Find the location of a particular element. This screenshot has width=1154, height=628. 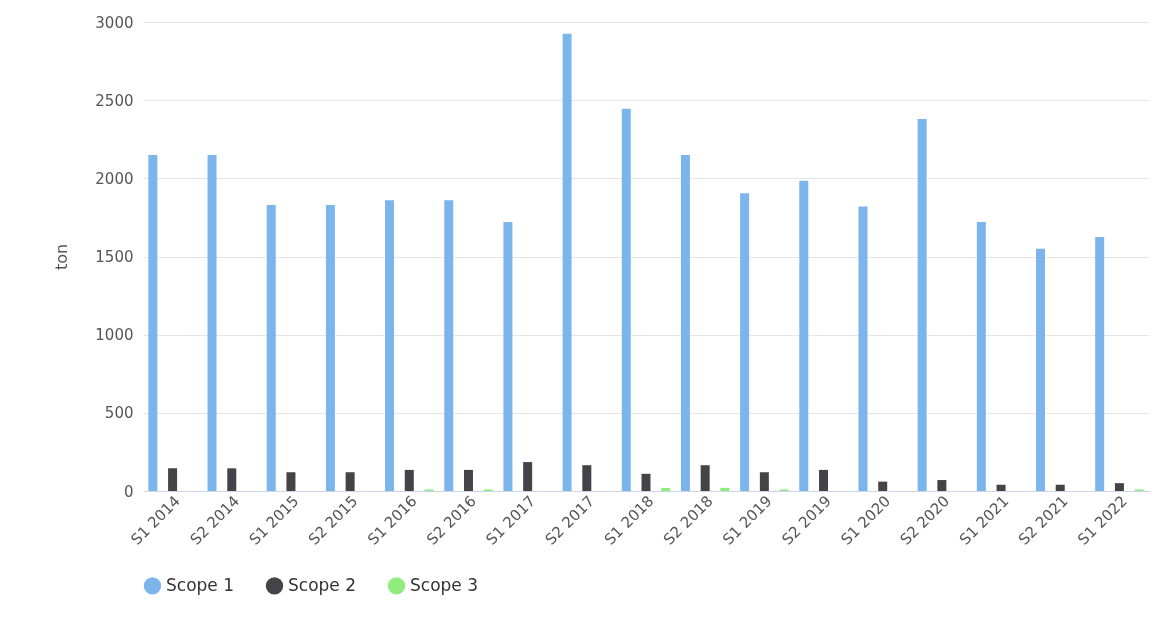

y-tick-label: 2500 is located at coordinates (114, 100).